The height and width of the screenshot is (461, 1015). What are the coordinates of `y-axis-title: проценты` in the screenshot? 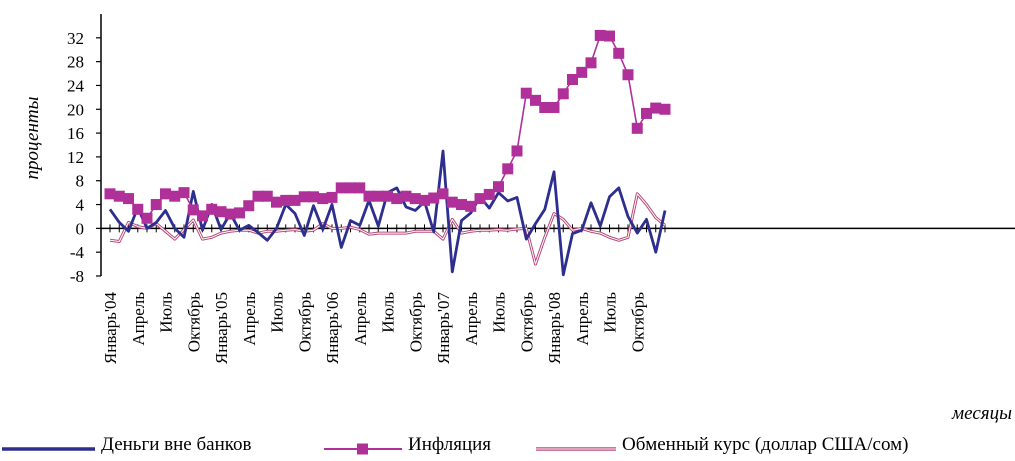 It's located at (32, 137).